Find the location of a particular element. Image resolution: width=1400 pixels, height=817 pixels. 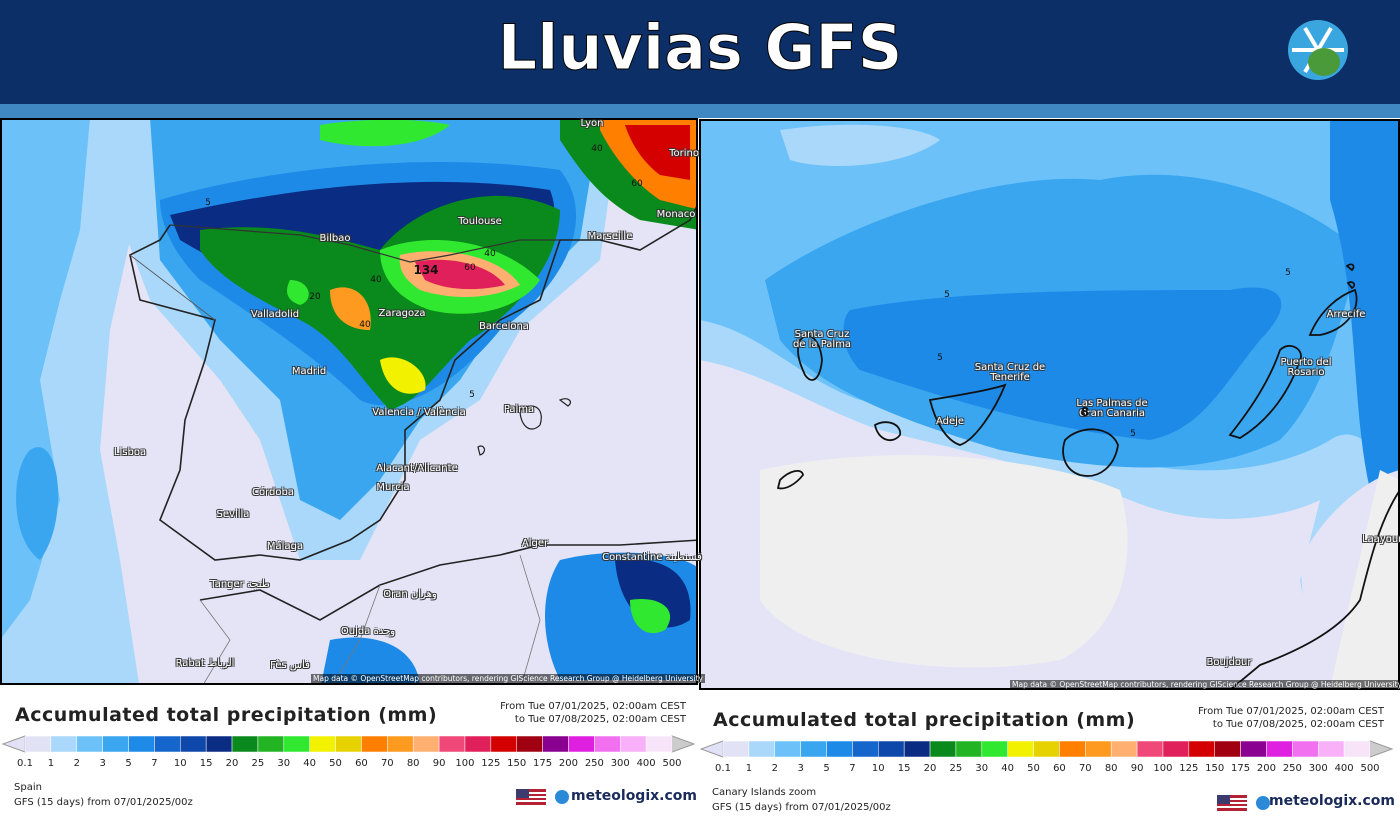

legend-value: 7 is located at coordinates (154, 763).